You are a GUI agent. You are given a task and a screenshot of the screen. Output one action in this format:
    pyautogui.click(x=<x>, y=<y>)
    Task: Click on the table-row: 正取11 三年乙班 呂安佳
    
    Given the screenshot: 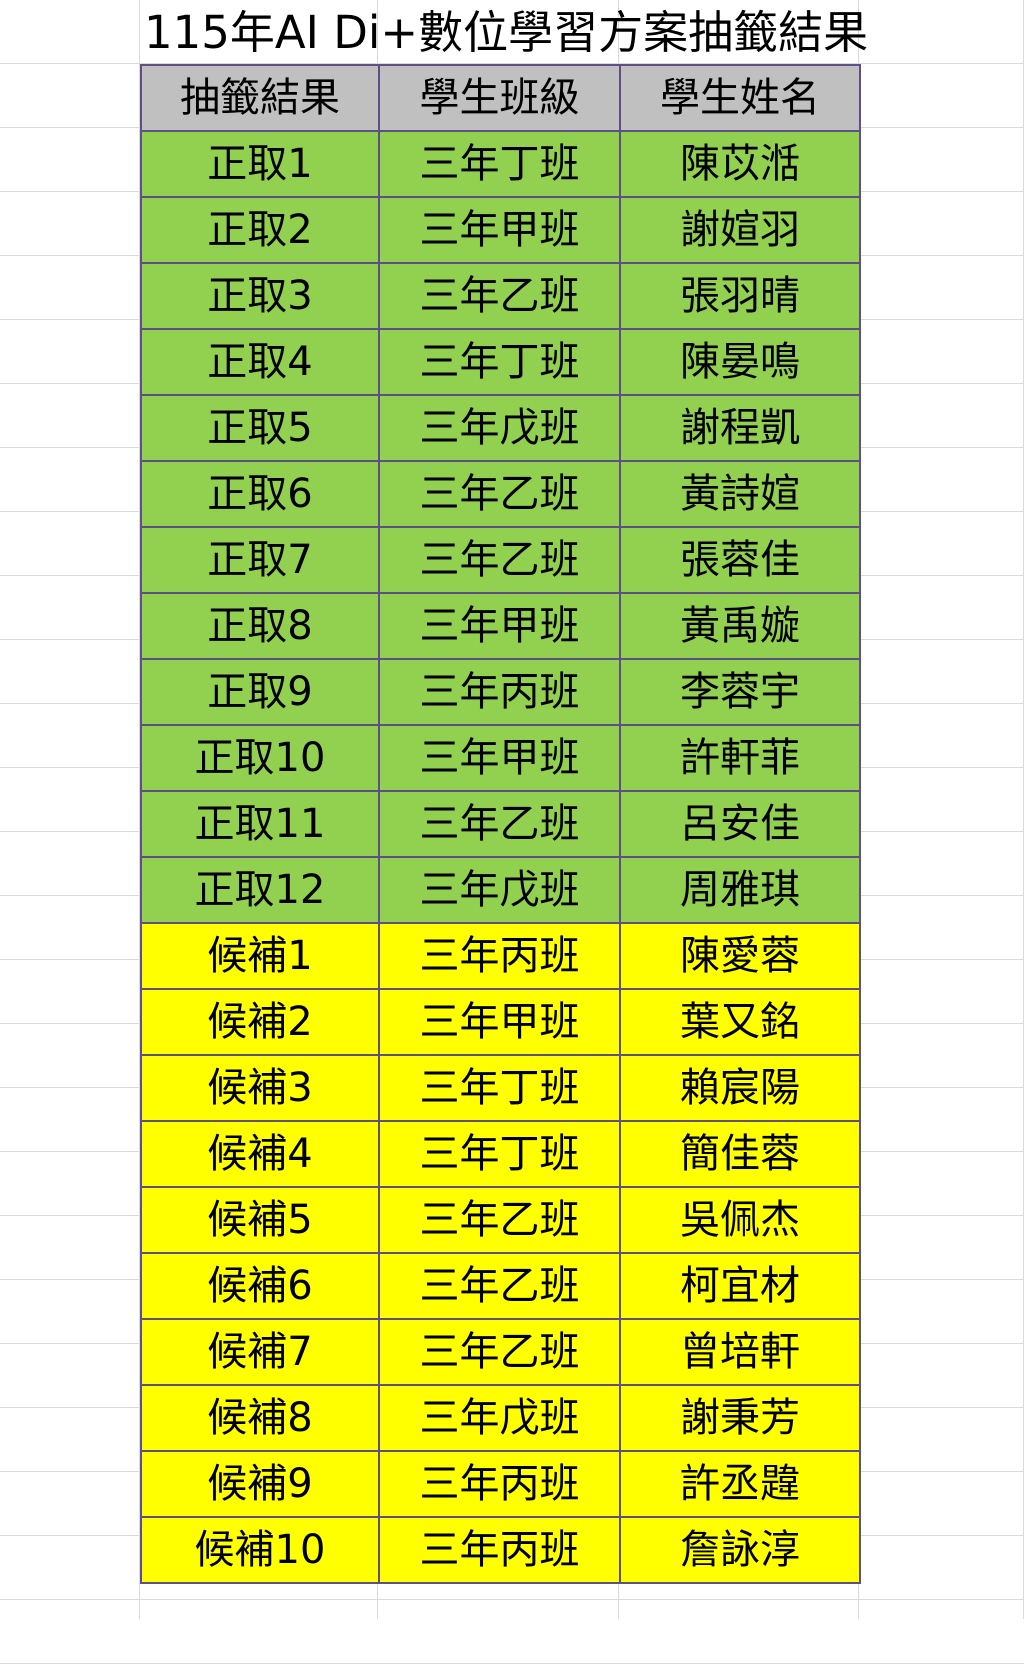 What is the action you would take?
    pyautogui.click(x=500, y=824)
    